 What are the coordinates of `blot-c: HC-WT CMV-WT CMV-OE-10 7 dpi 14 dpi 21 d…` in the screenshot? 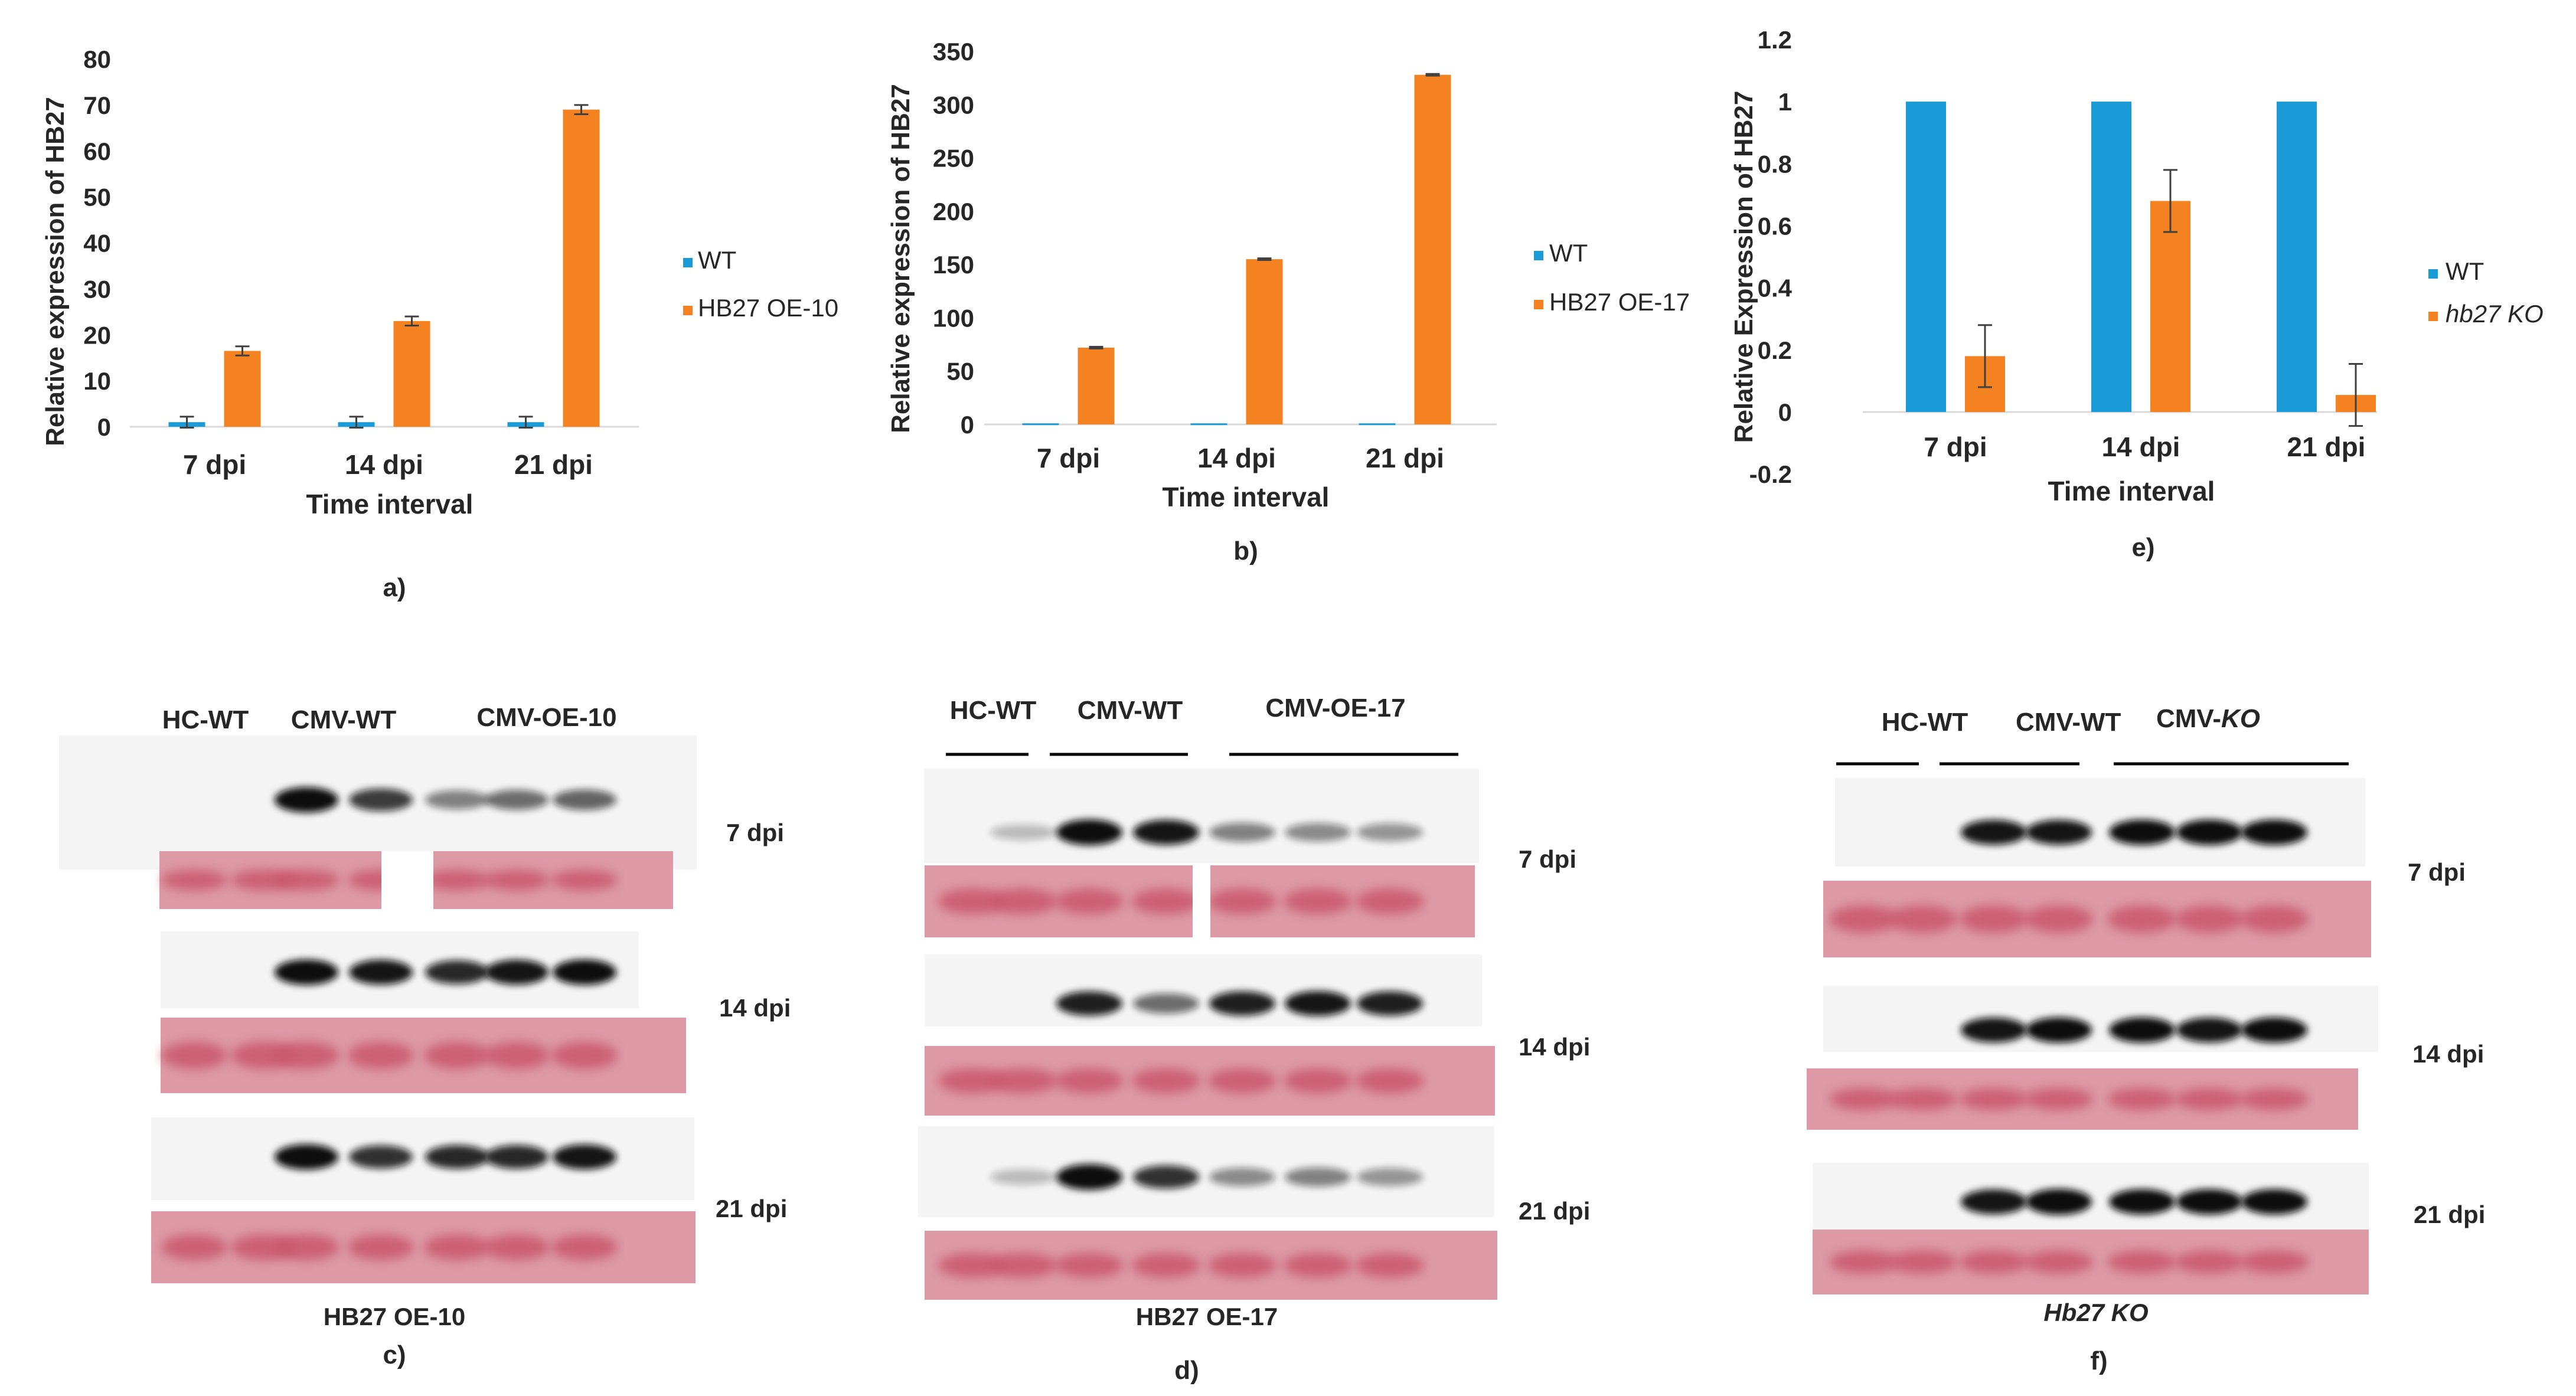 It's located at (425, 1036).